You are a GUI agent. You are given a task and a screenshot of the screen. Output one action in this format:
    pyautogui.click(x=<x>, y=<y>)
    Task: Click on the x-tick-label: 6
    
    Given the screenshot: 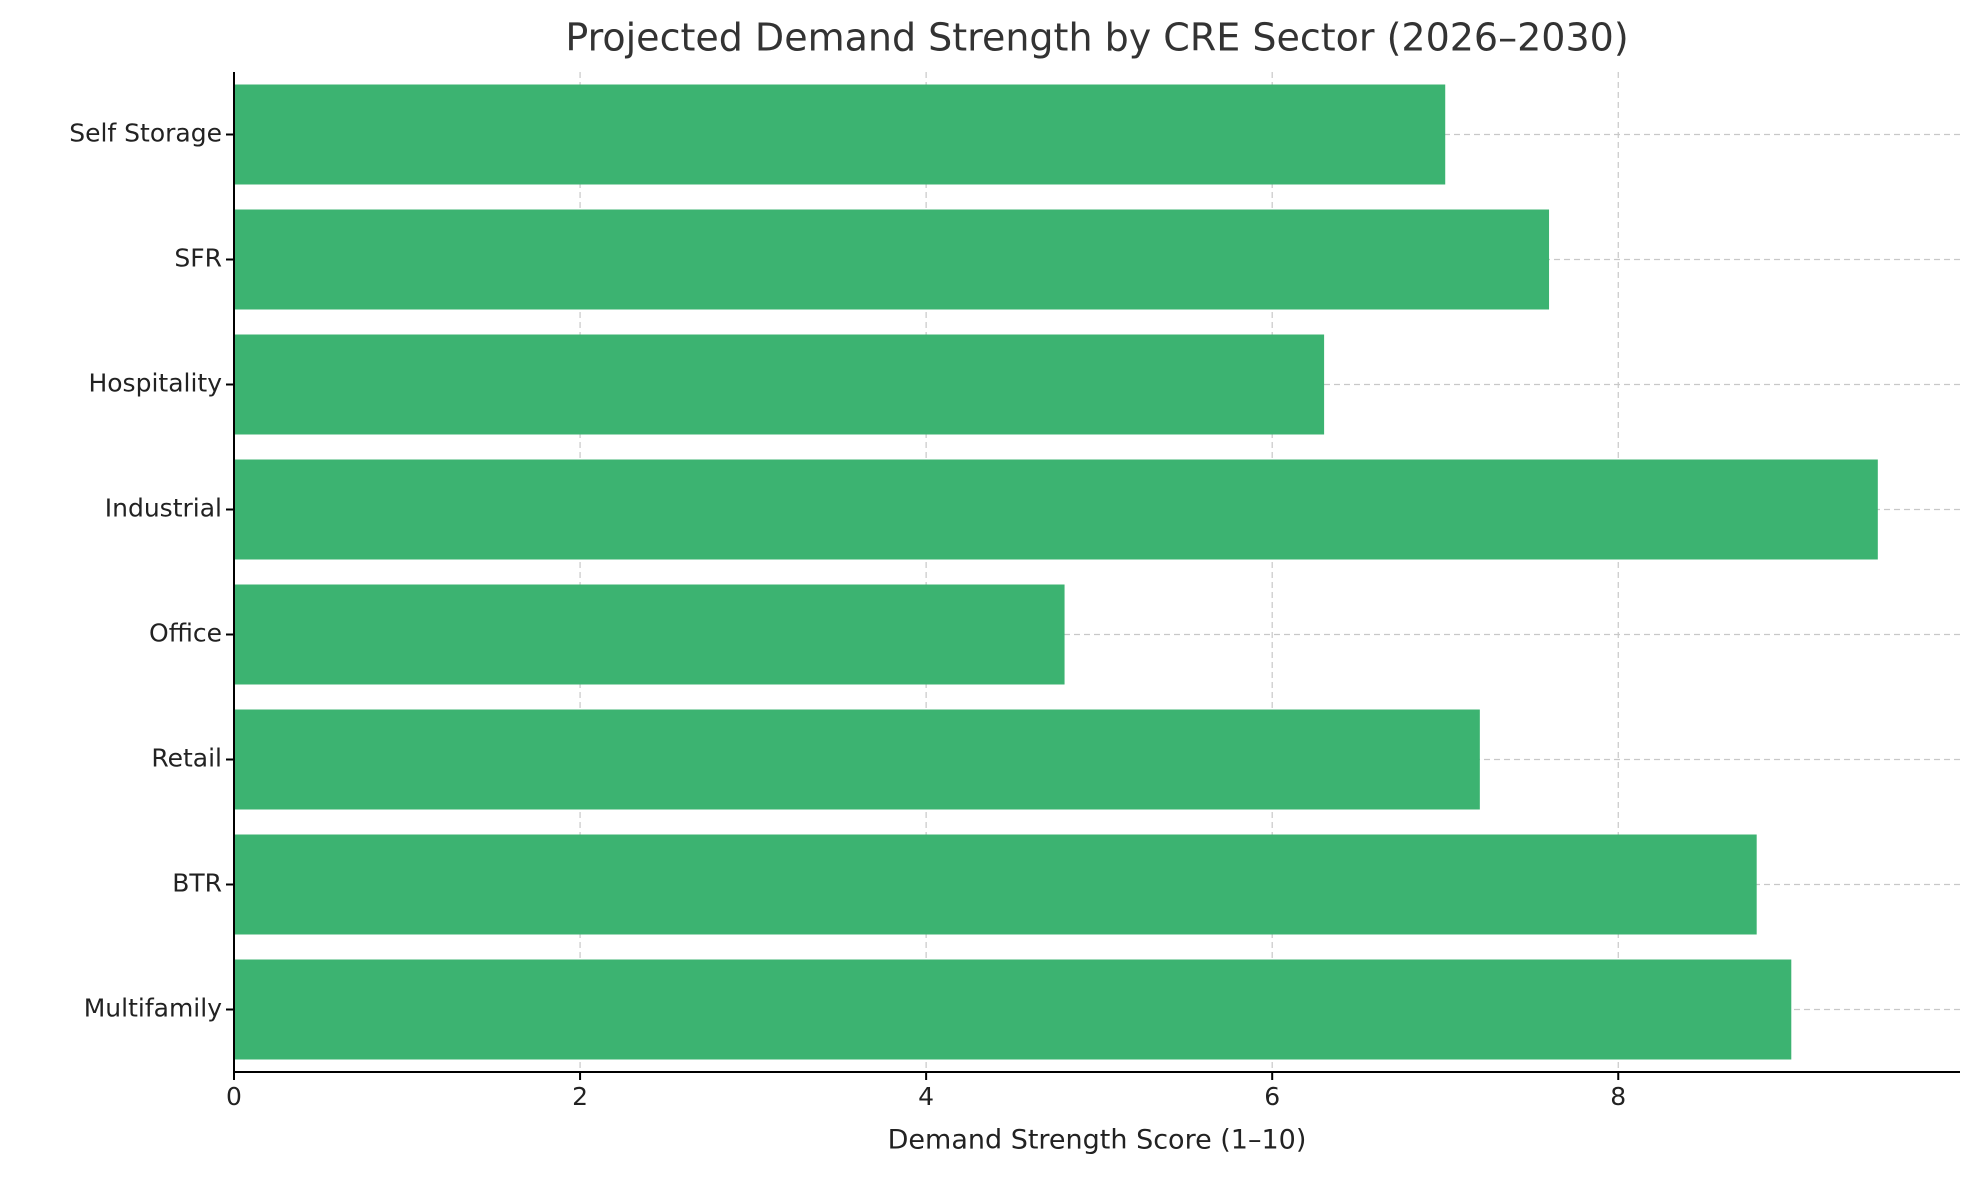 What is the action you would take?
    pyautogui.click(x=1272, y=1096)
    